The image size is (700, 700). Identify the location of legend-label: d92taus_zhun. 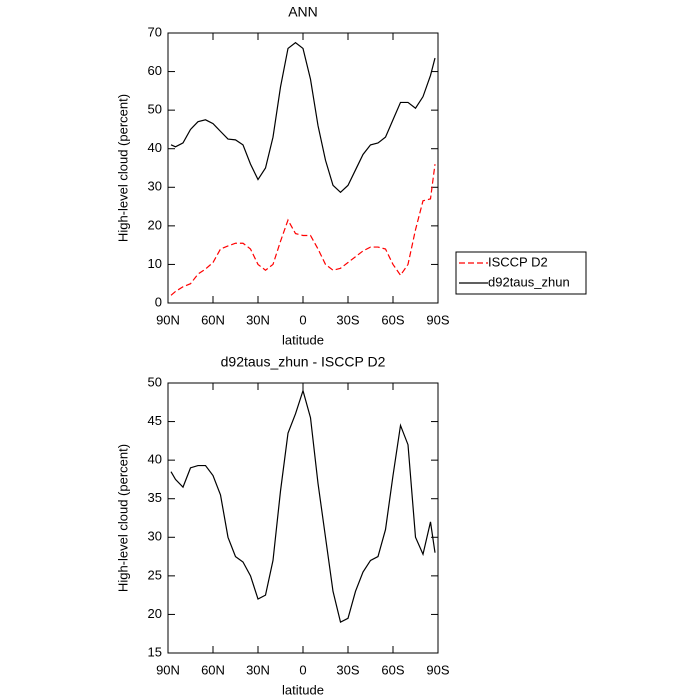
(529, 281).